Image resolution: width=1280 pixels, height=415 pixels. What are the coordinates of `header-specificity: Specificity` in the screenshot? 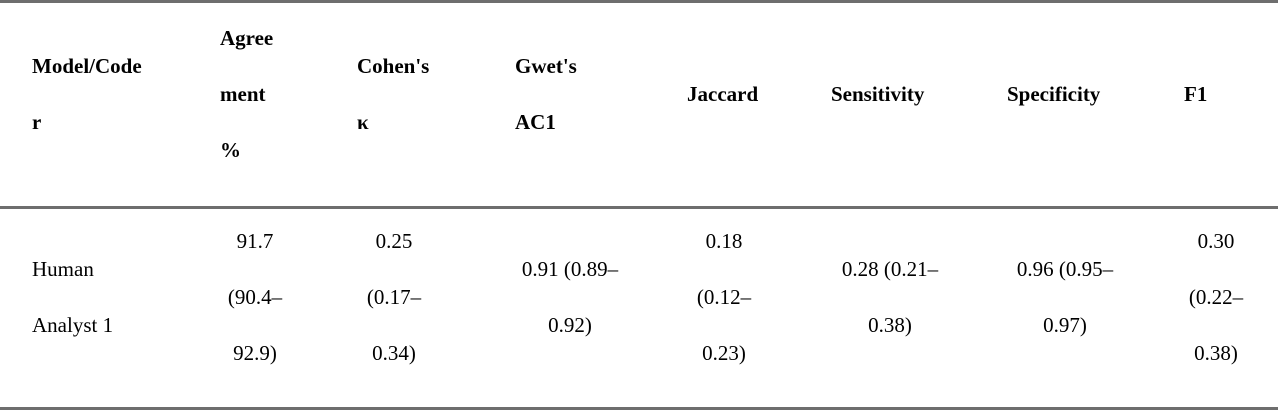 It's located at (1054, 94).